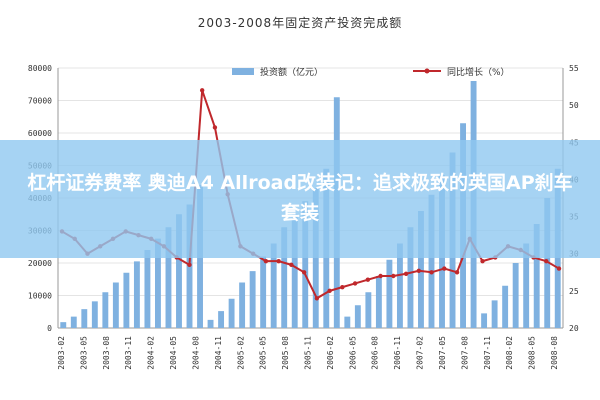  I want to click on x-tick-label: 2006-08, so click(375, 353).